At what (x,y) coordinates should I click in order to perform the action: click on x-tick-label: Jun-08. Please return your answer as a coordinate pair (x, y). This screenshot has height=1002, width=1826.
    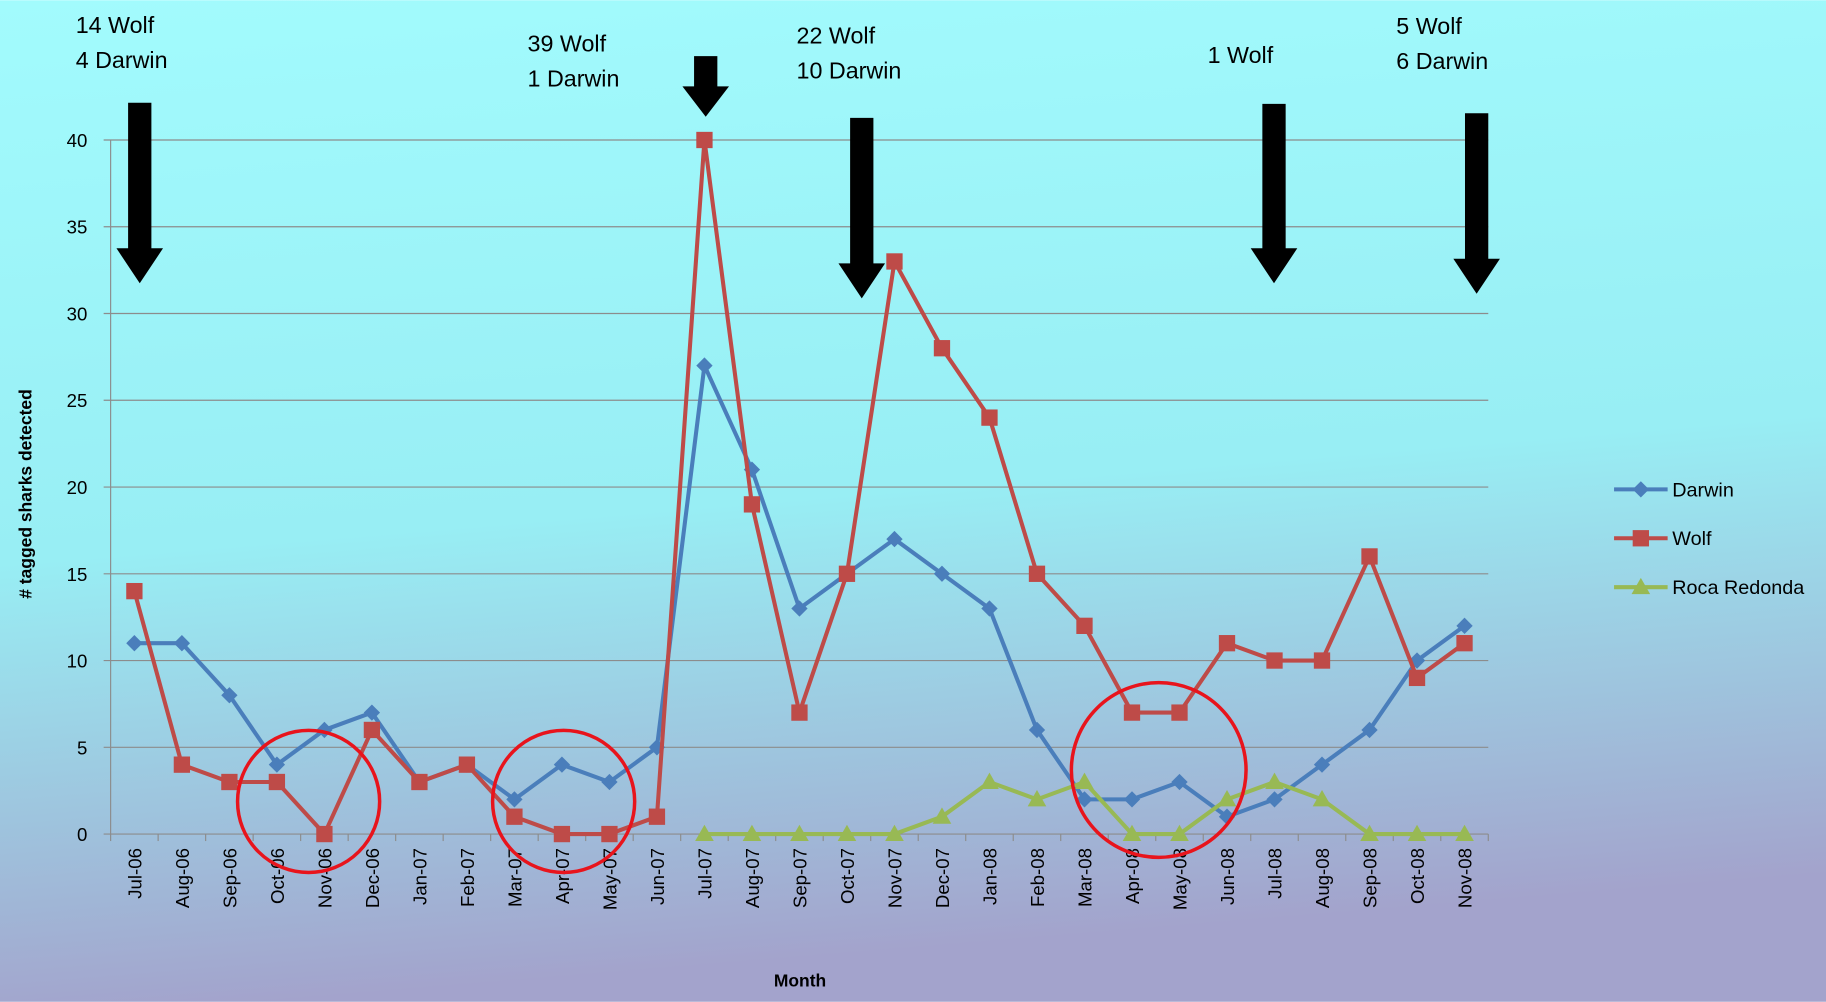
    Looking at the image, I should click on (1227, 876).